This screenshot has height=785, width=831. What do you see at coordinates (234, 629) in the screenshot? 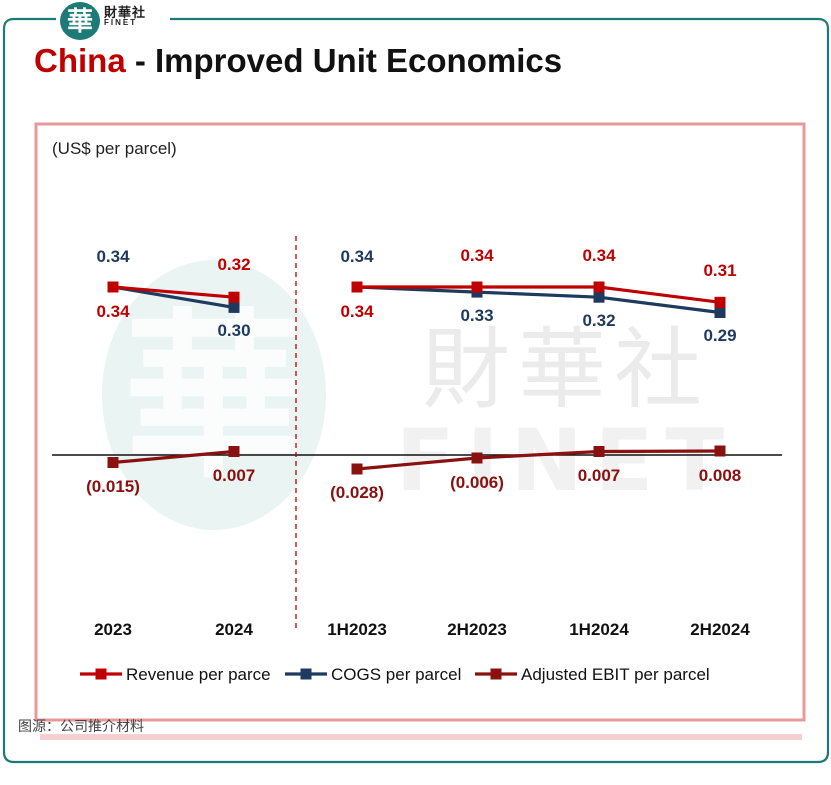
I see `x-tick-label-1: 2024` at bounding box center [234, 629].